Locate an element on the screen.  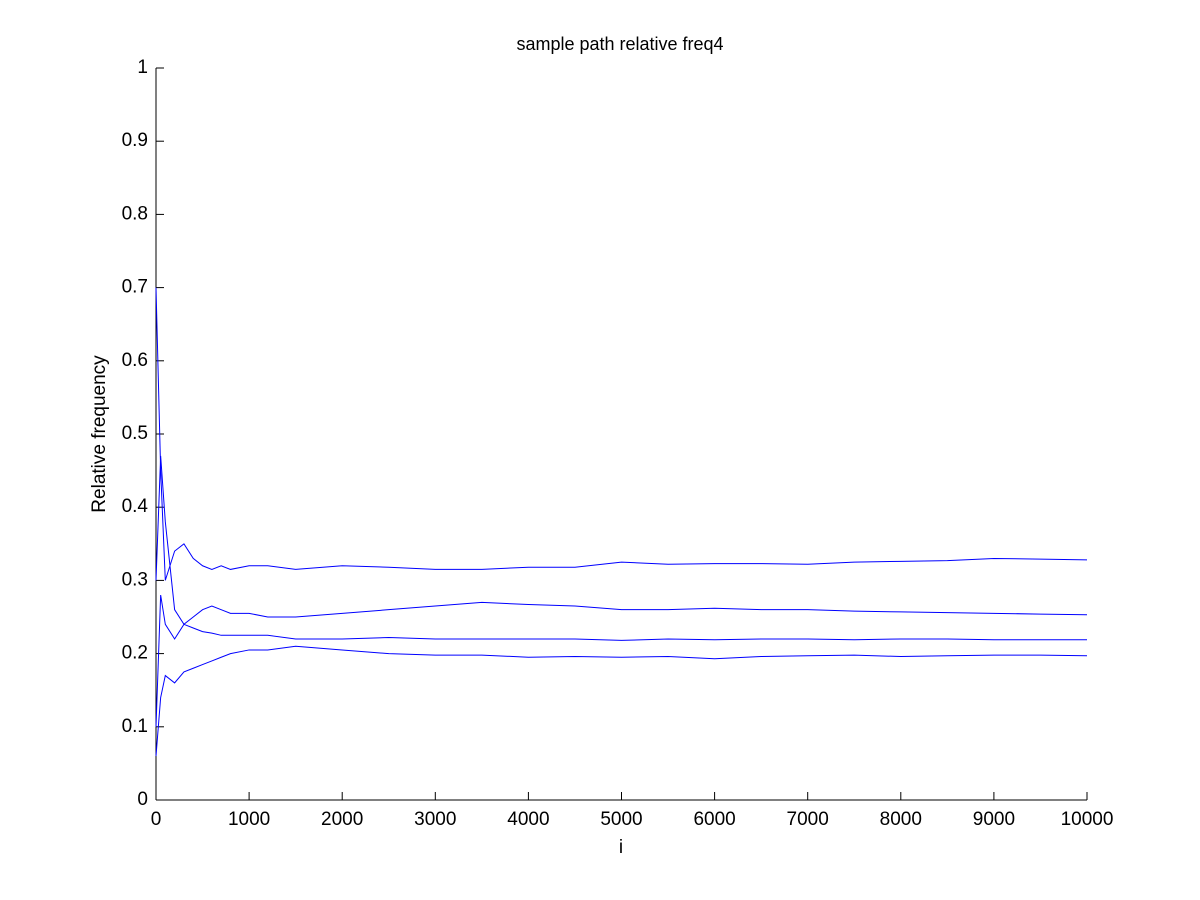
y-axis-label: Relative frequency is located at coordinates (99, 434).